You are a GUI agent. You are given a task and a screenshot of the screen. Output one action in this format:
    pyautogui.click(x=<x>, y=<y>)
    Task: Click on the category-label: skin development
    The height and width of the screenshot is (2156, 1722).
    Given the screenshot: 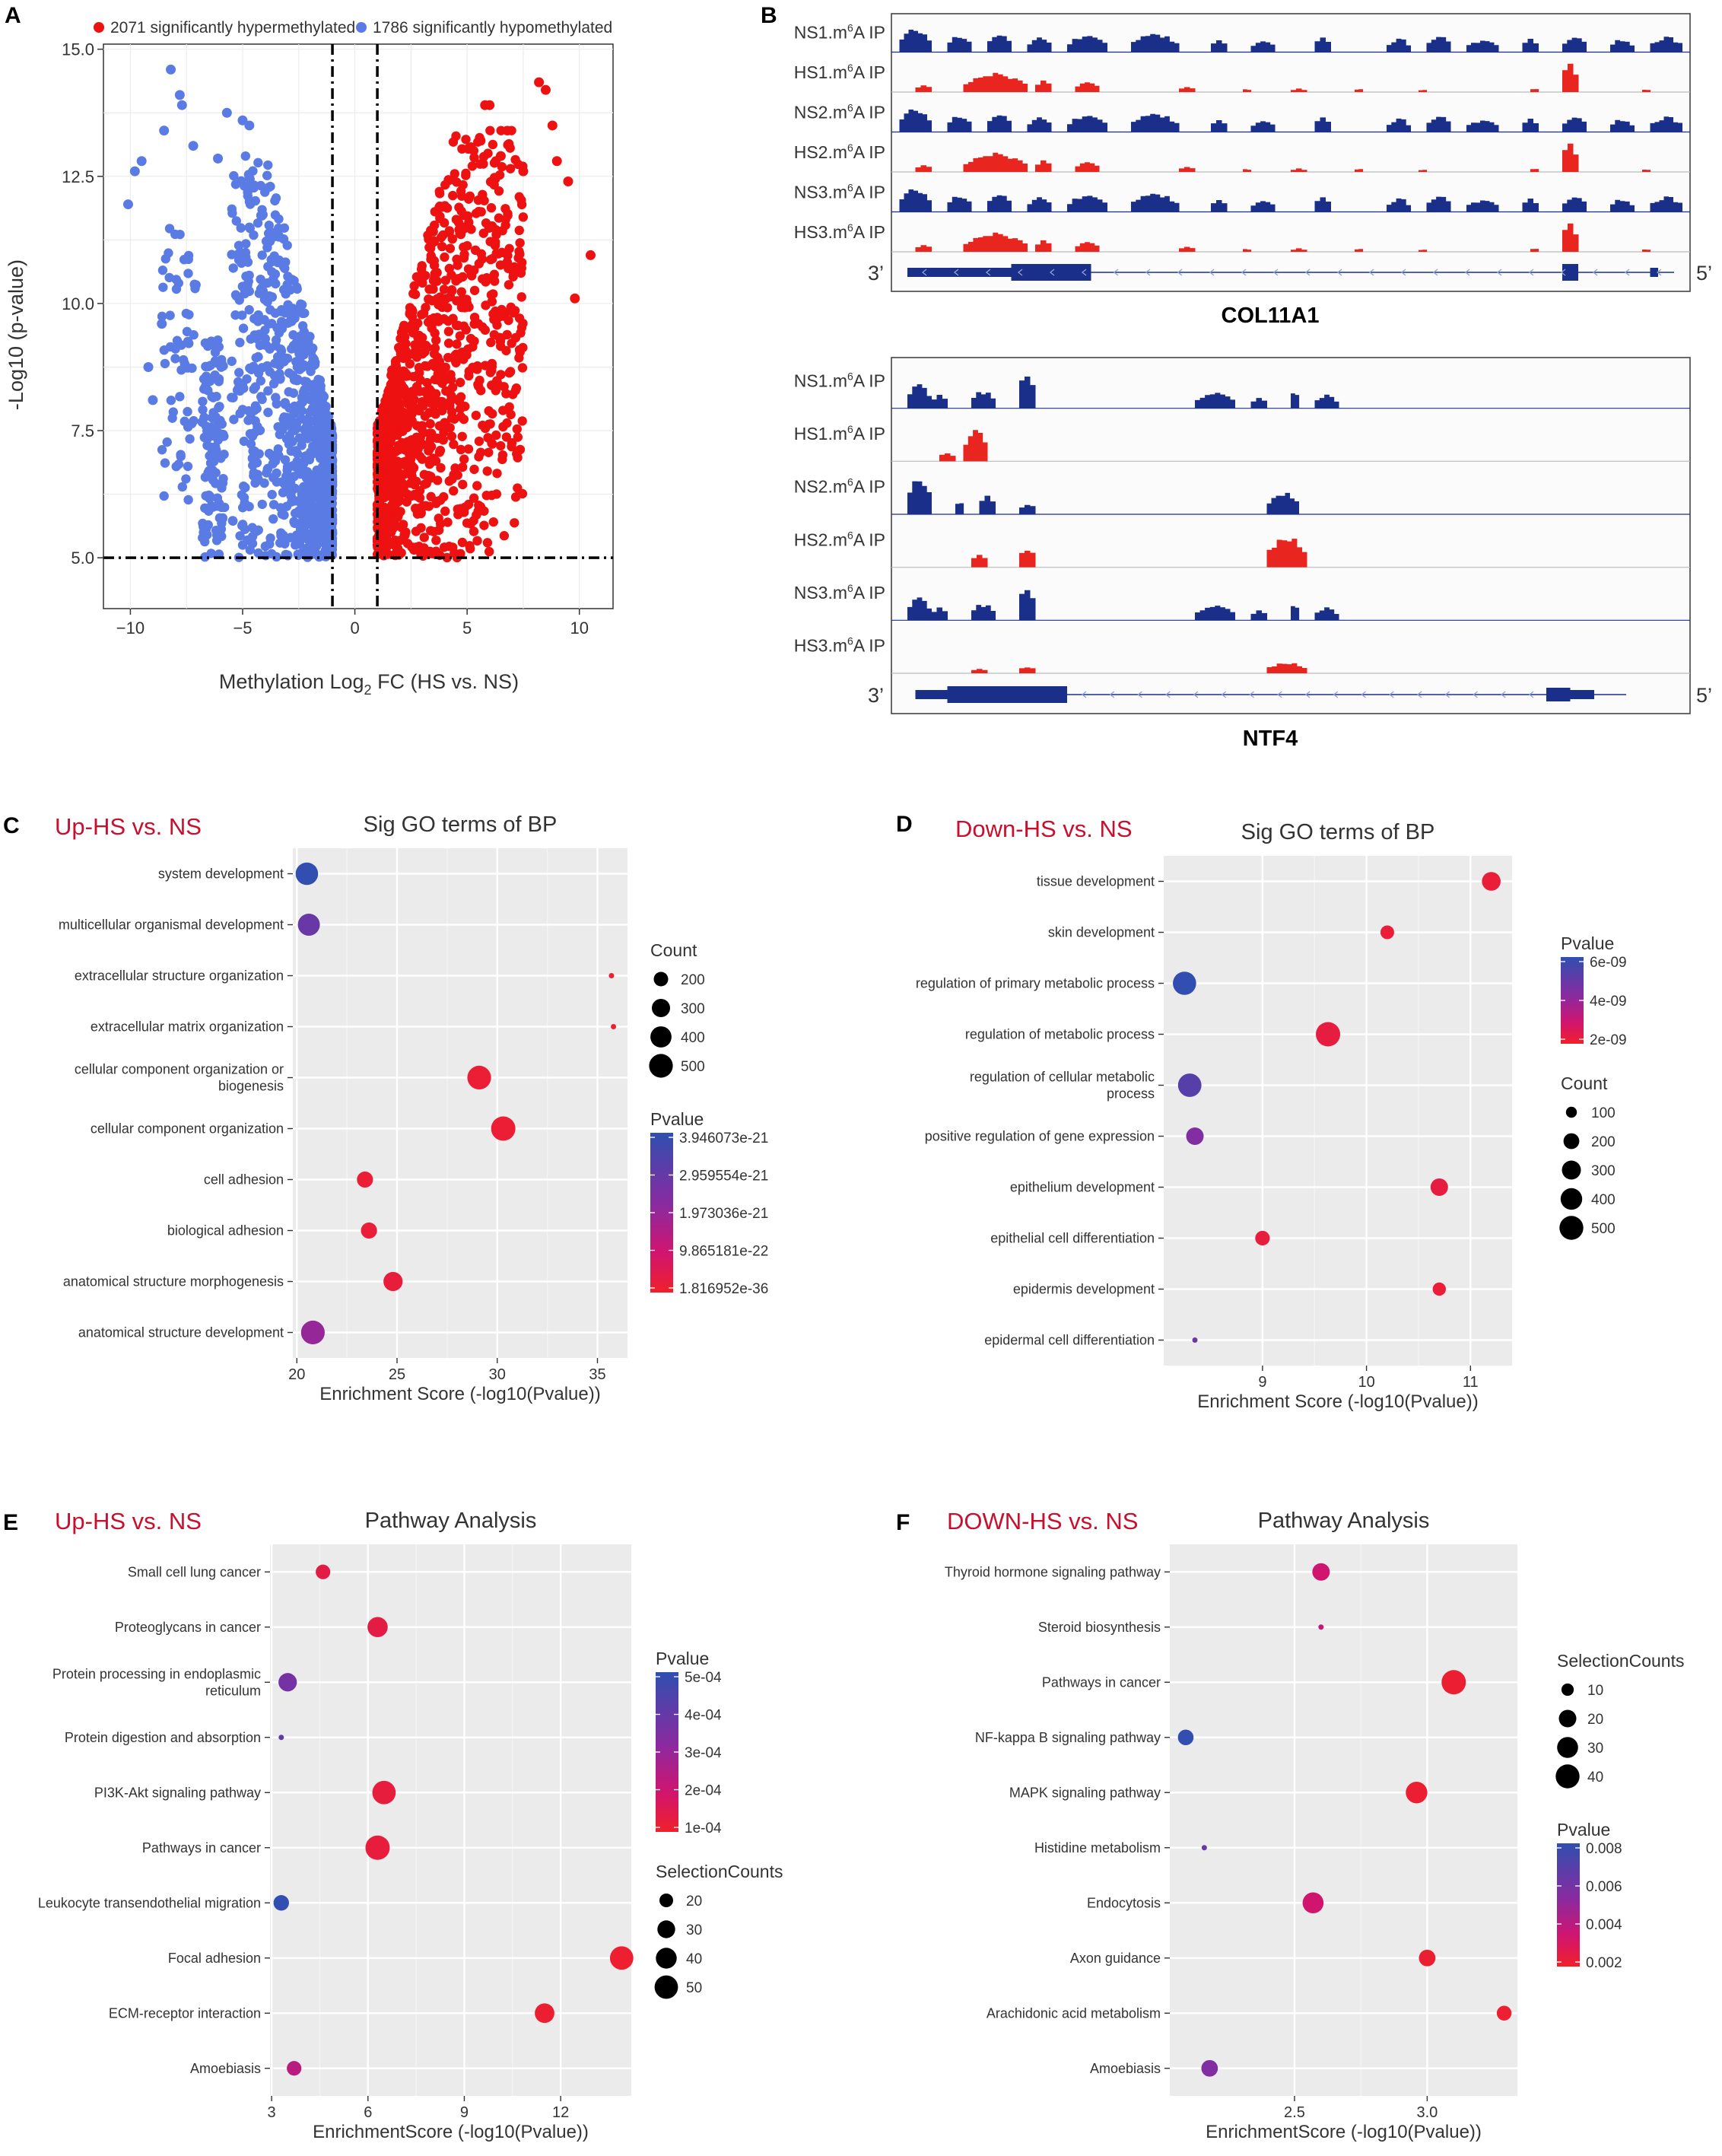 What is the action you would take?
    pyautogui.click(x=1101, y=933)
    